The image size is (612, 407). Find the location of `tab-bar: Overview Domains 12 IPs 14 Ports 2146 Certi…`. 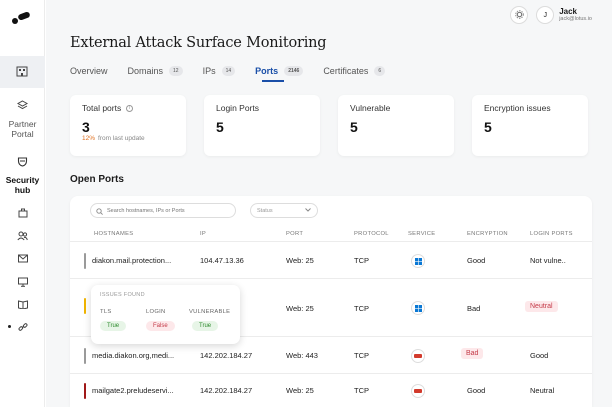

tab-bar: Overview Domains 12 IPs 14 Ports 2146 Certi… is located at coordinates (237, 71).